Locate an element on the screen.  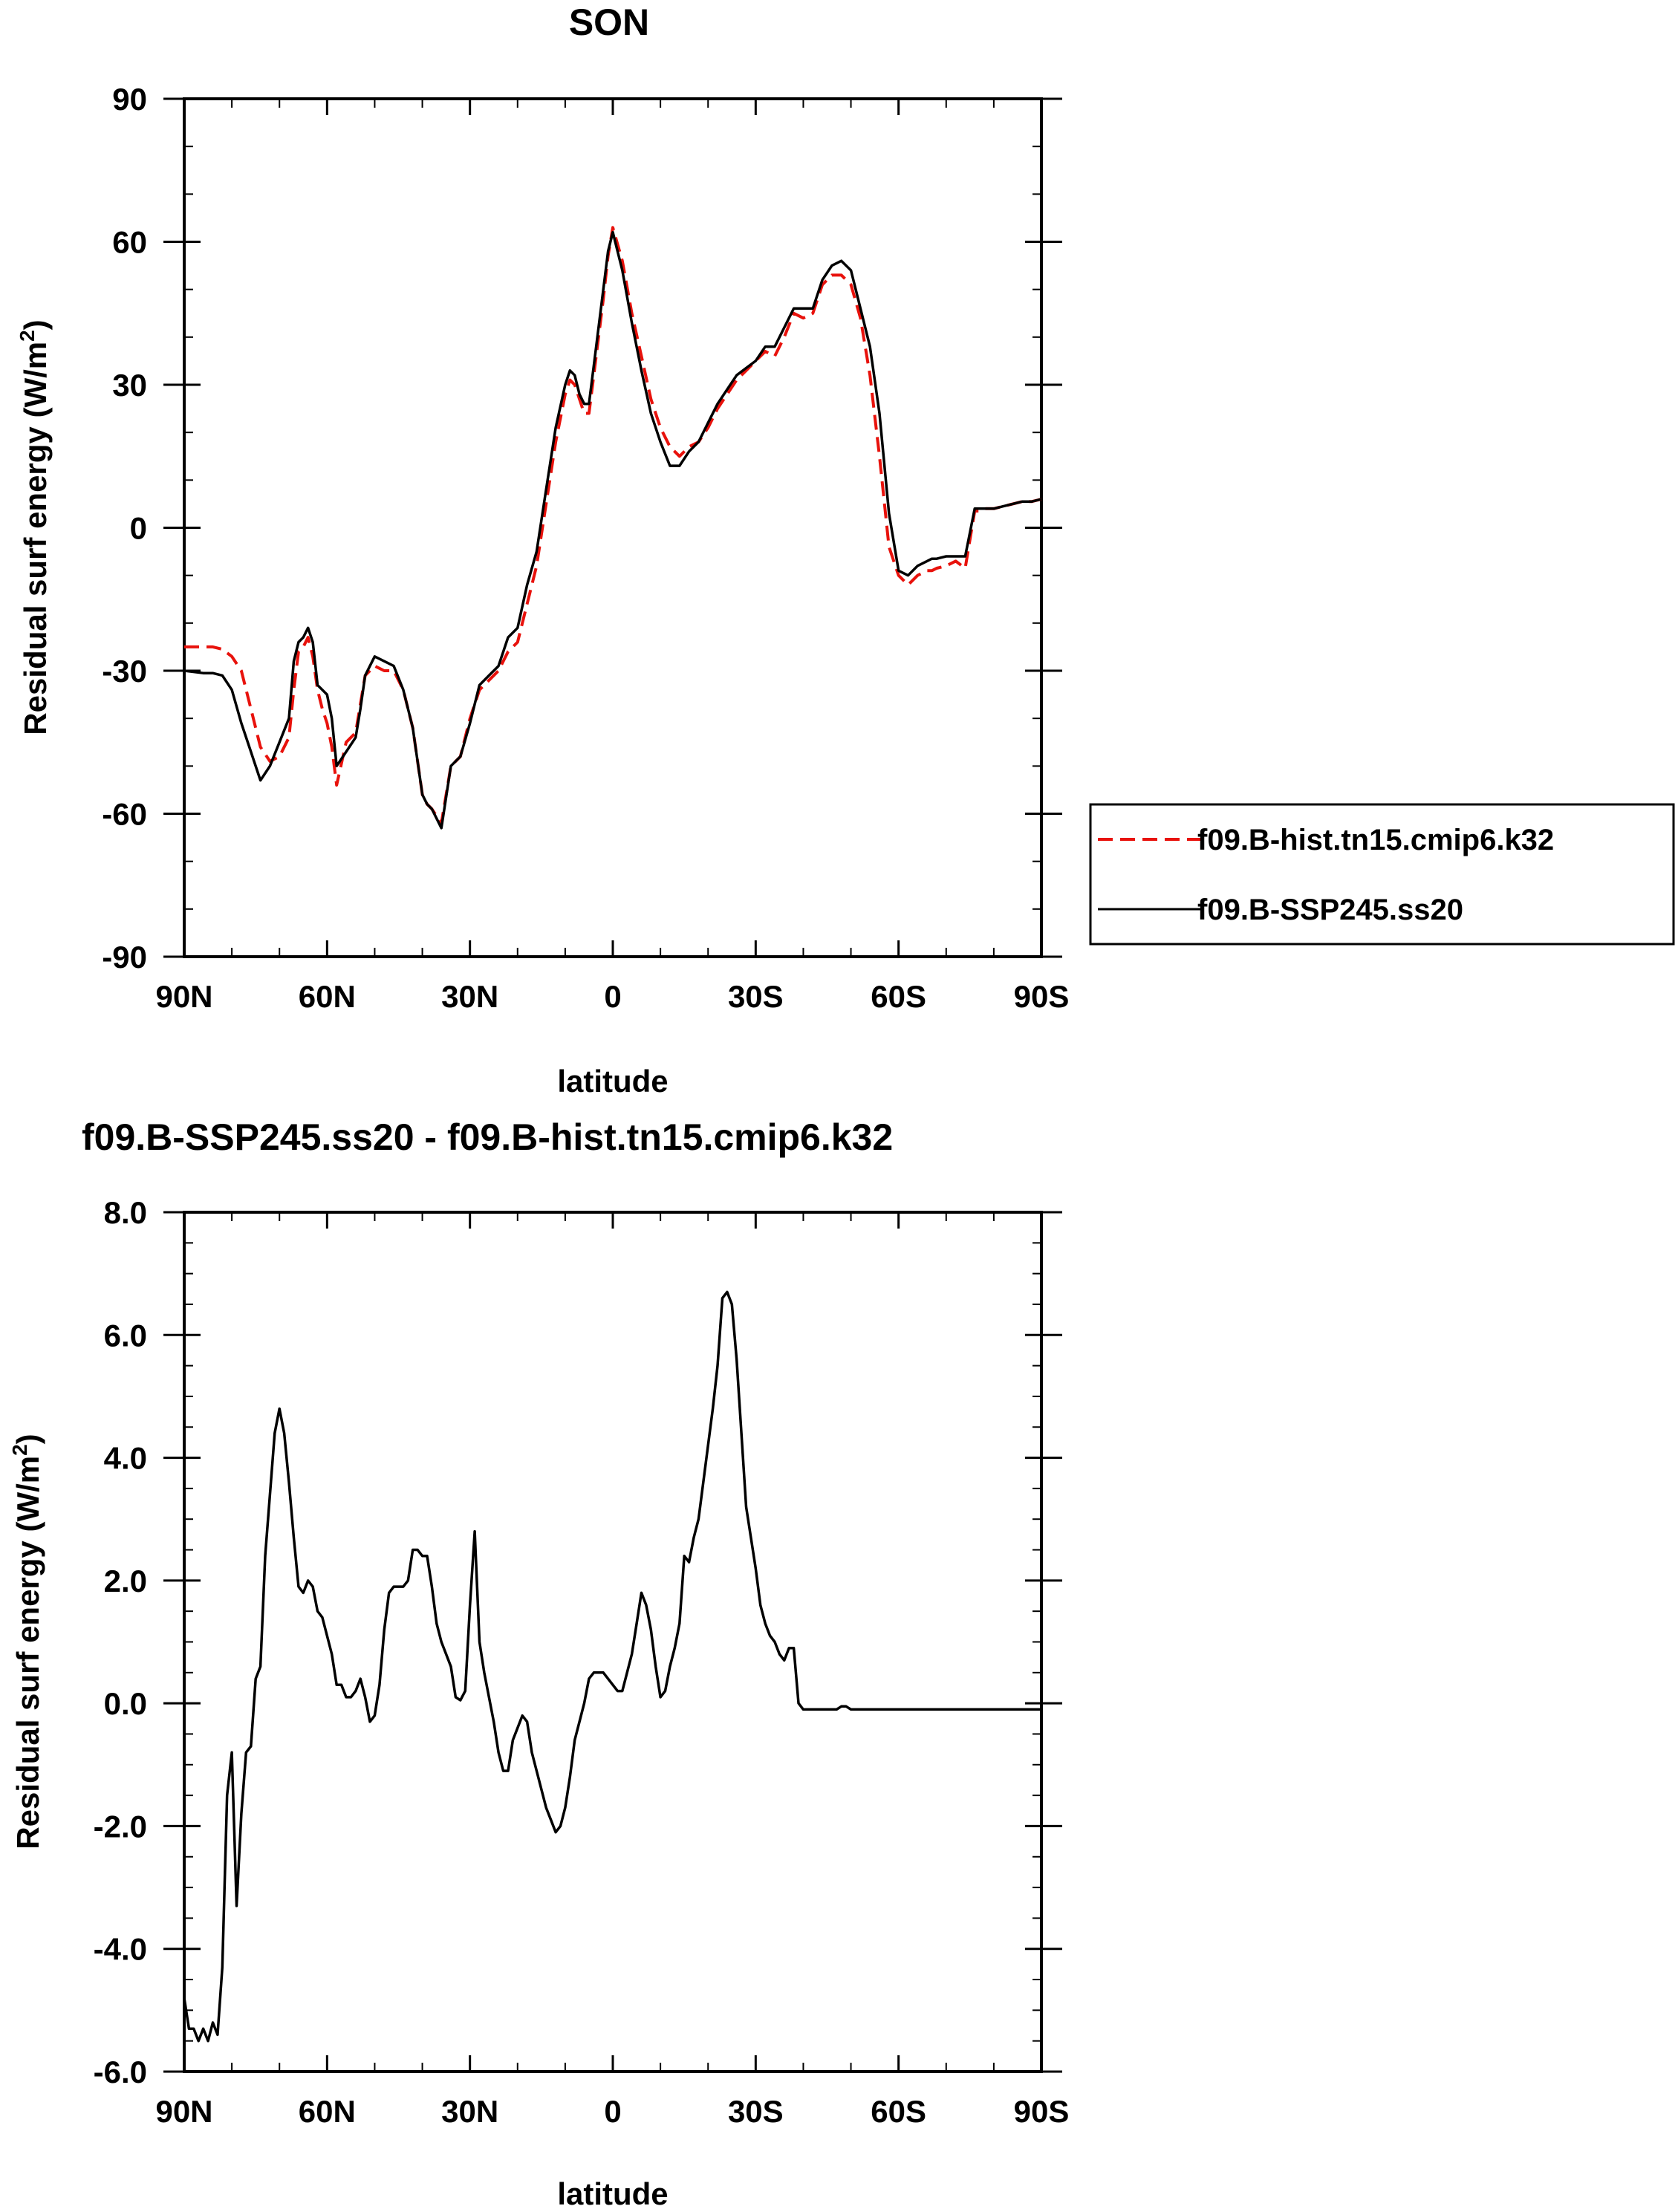
y-tick-label: 90 is located at coordinates (129, 99).